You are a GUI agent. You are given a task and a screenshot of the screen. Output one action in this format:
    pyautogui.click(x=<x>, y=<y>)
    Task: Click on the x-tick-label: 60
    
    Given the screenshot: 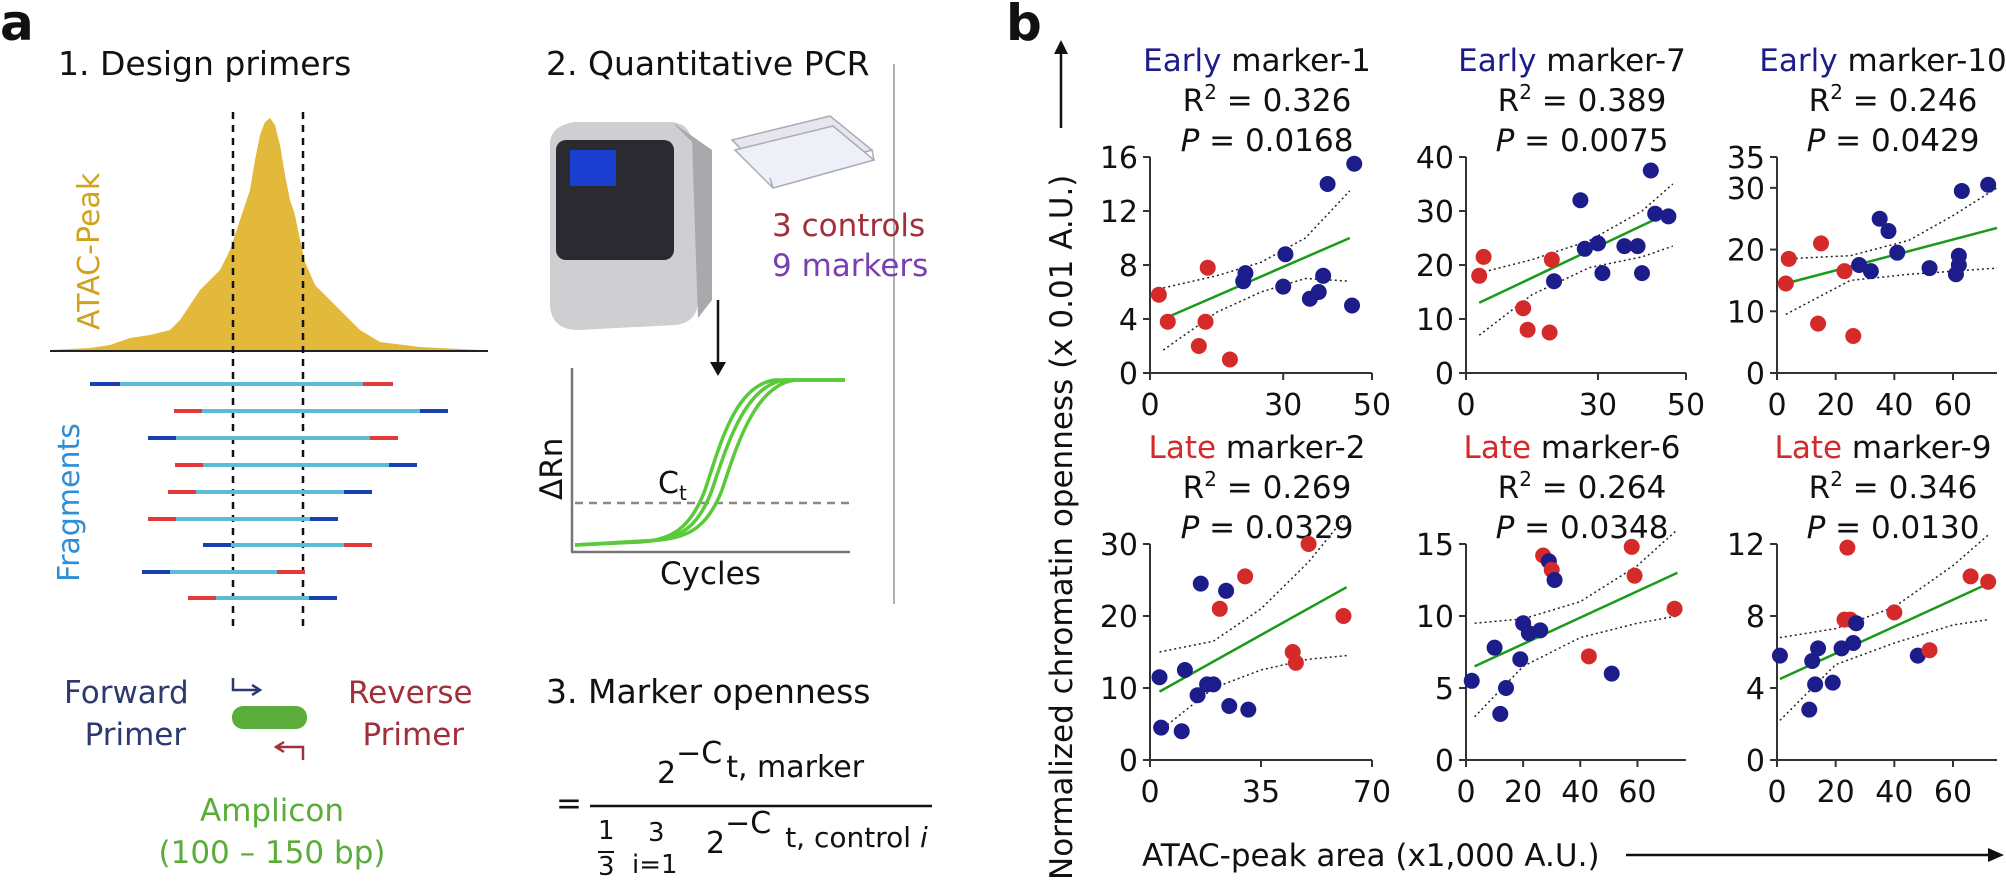 What is the action you would take?
    pyautogui.click(x=1637, y=792)
    